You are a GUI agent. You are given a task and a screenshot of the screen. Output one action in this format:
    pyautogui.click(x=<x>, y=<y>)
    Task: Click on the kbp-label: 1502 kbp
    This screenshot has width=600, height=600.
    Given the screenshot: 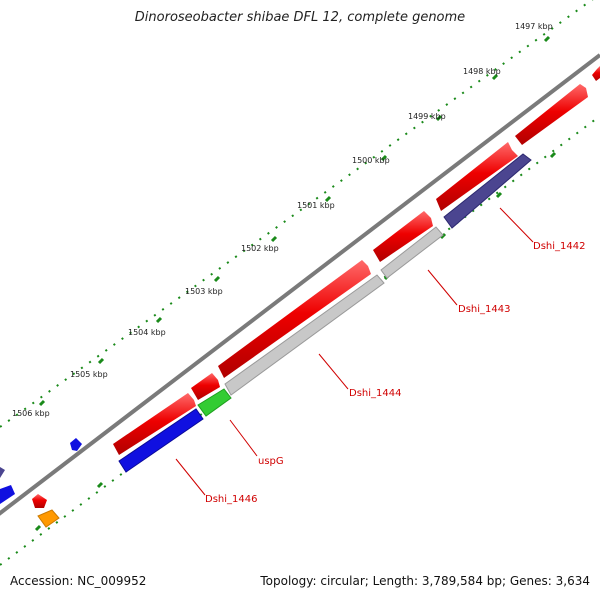 What is the action you would take?
    pyautogui.click(x=260, y=248)
    